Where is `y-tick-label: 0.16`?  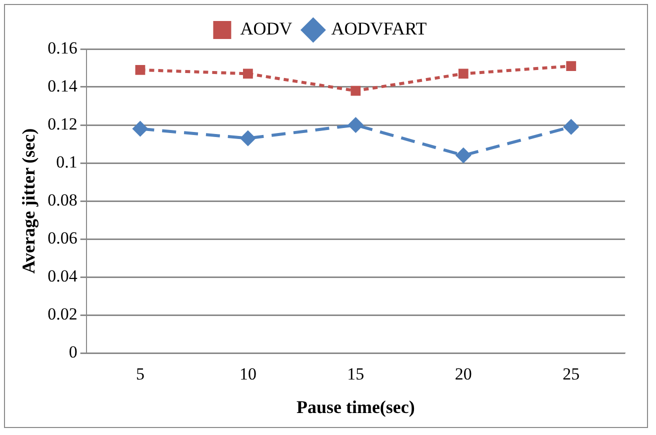 y-tick-label: 0.16 is located at coordinates (63, 48).